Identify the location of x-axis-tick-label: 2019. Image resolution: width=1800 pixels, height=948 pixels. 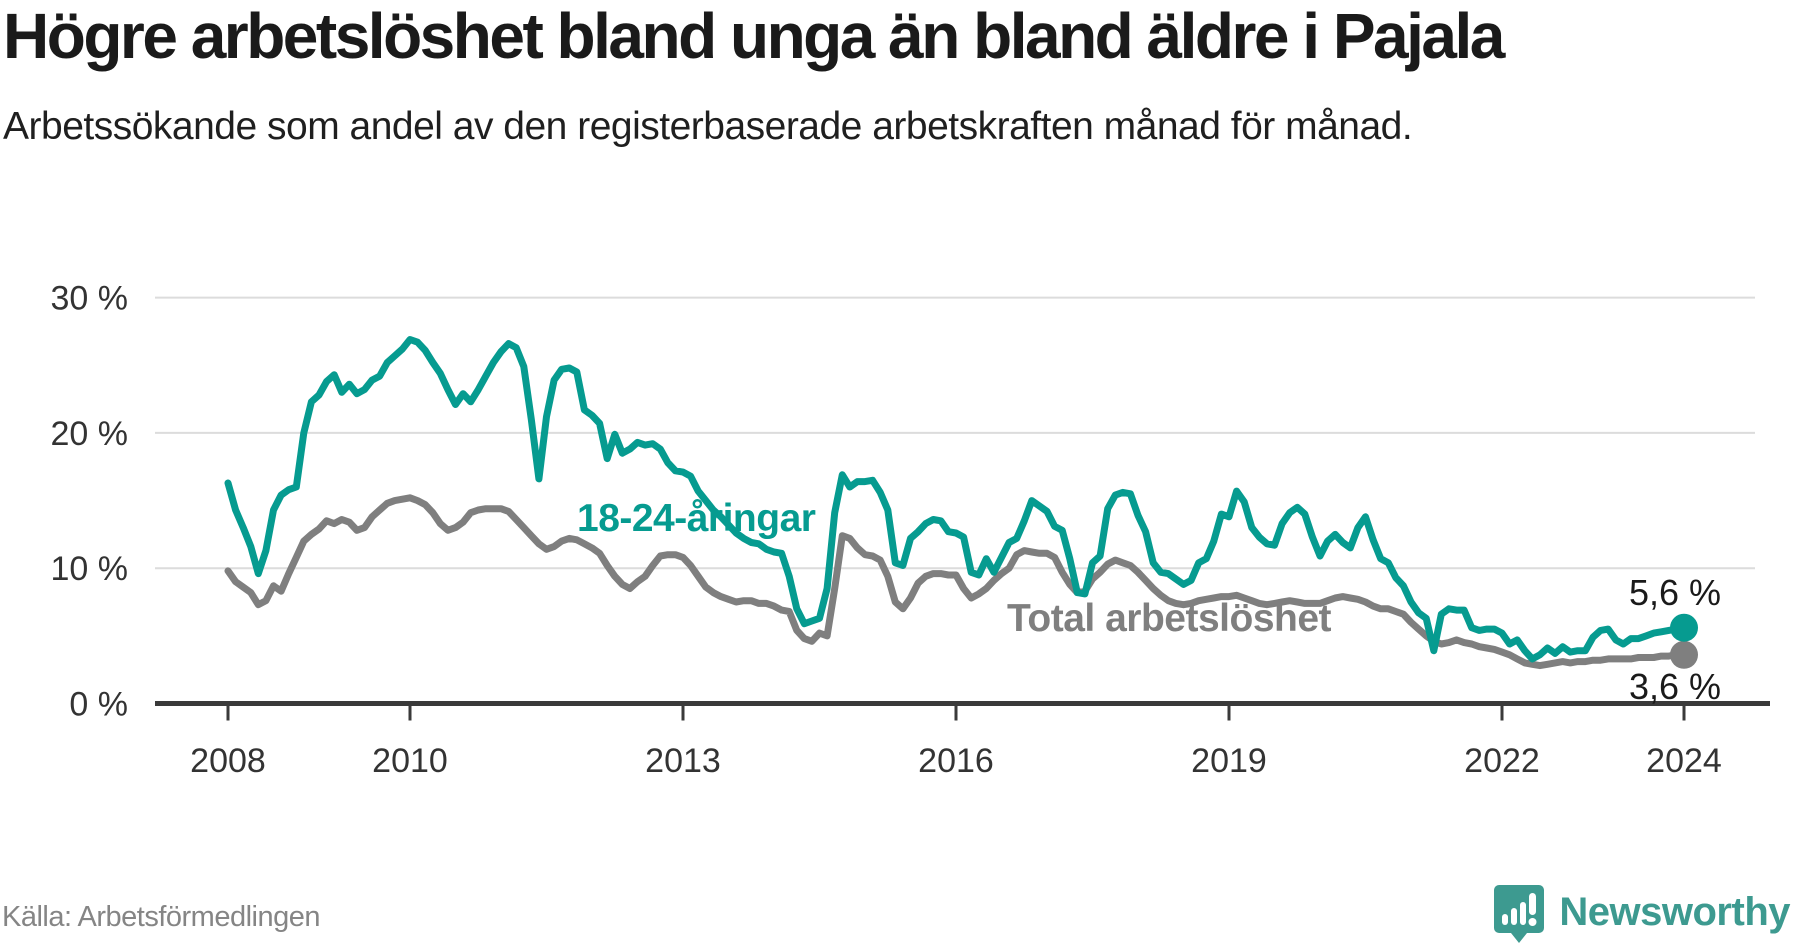
(1229, 761).